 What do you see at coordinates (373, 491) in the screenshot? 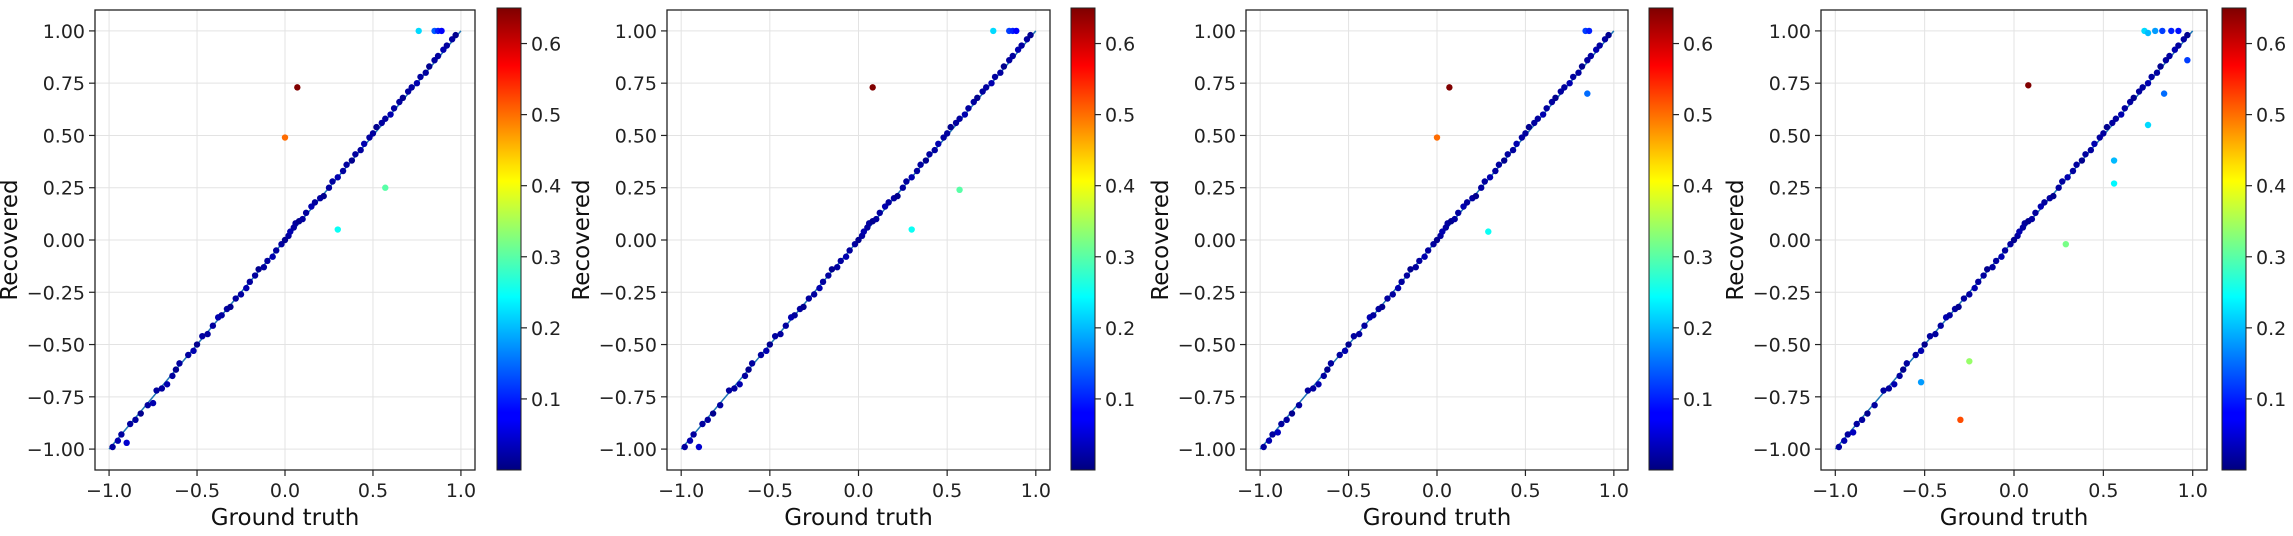
I see `x-tick-label: 0.5` at bounding box center [373, 491].